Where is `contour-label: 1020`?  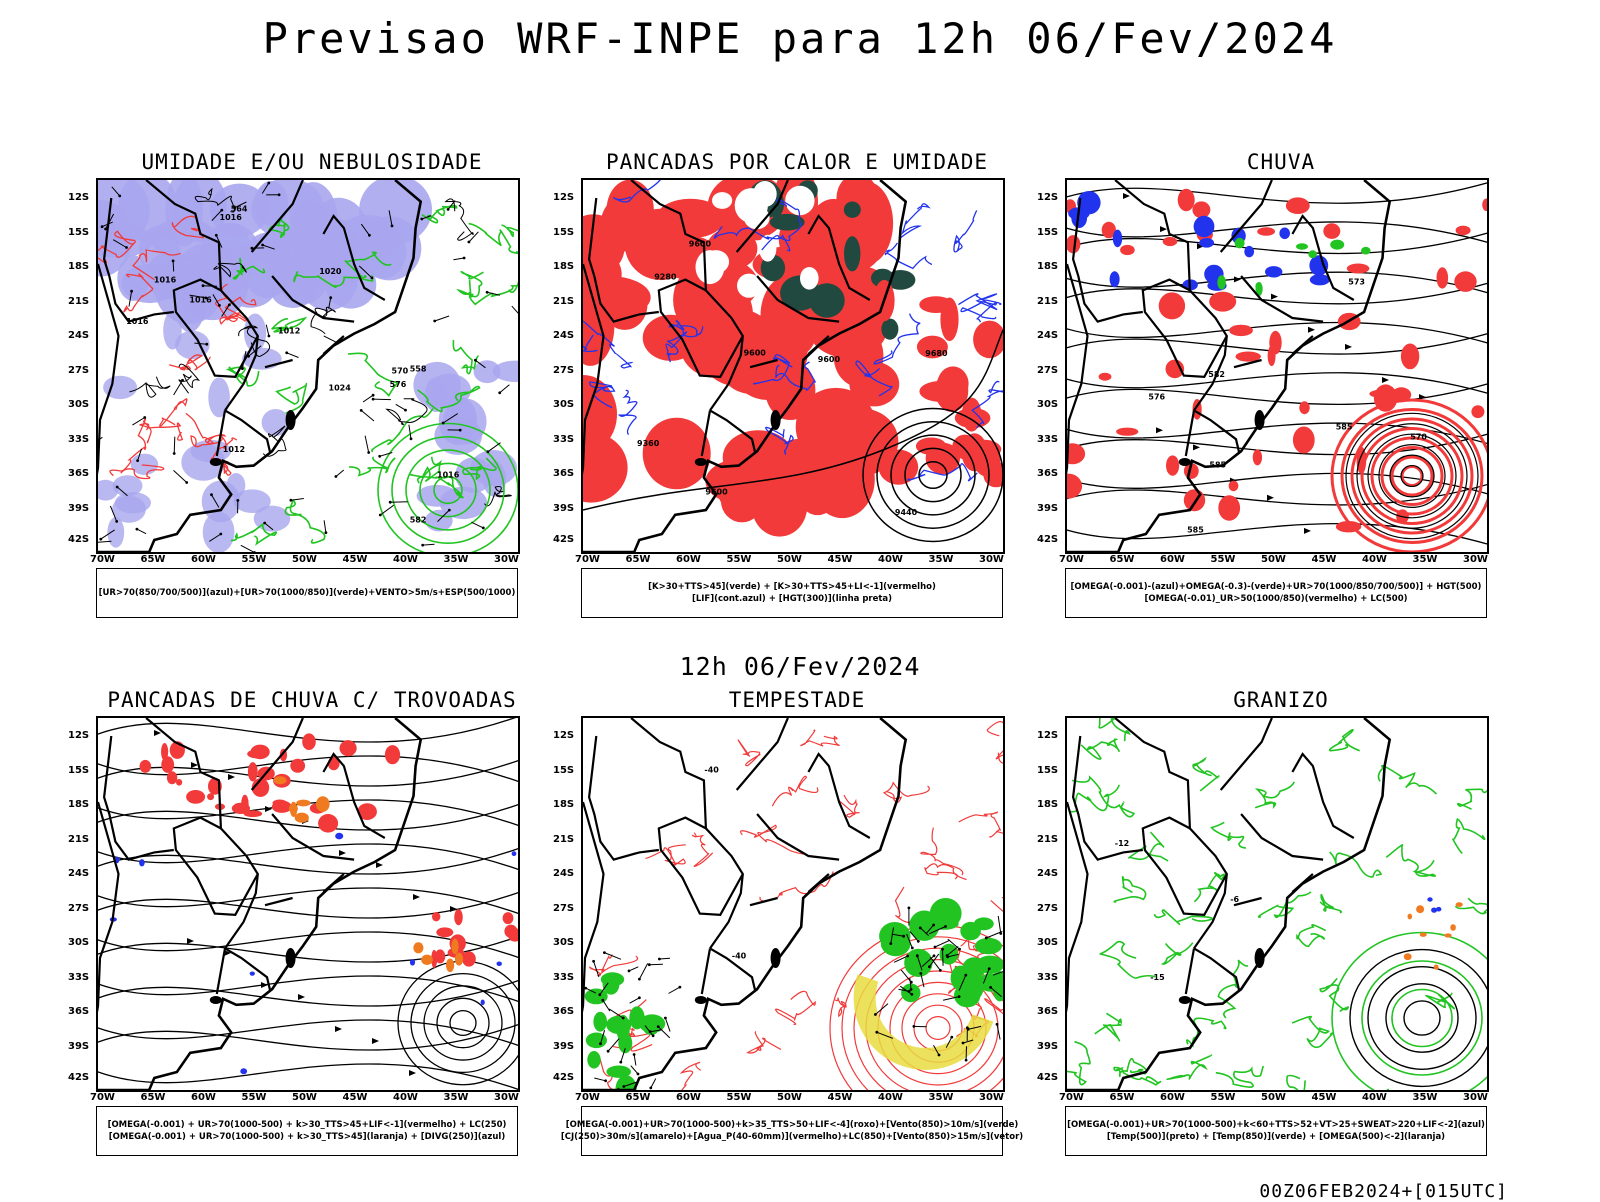
contour-label: 1020 is located at coordinates (330, 271).